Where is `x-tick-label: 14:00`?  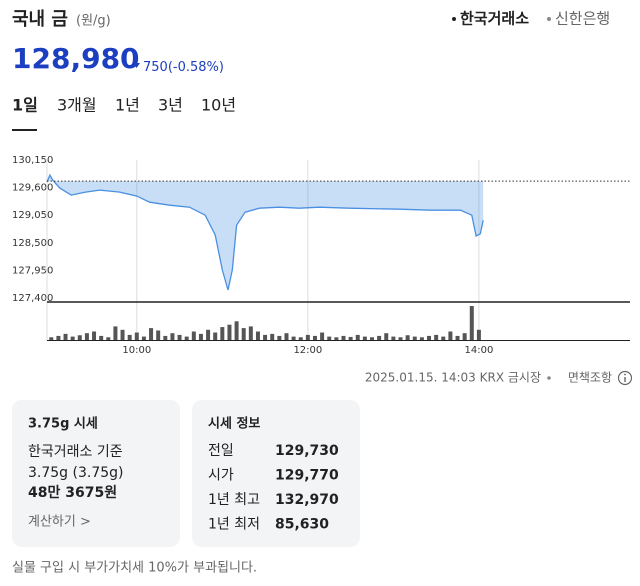
x-tick-label: 14:00 is located at coordinates (478, 350).